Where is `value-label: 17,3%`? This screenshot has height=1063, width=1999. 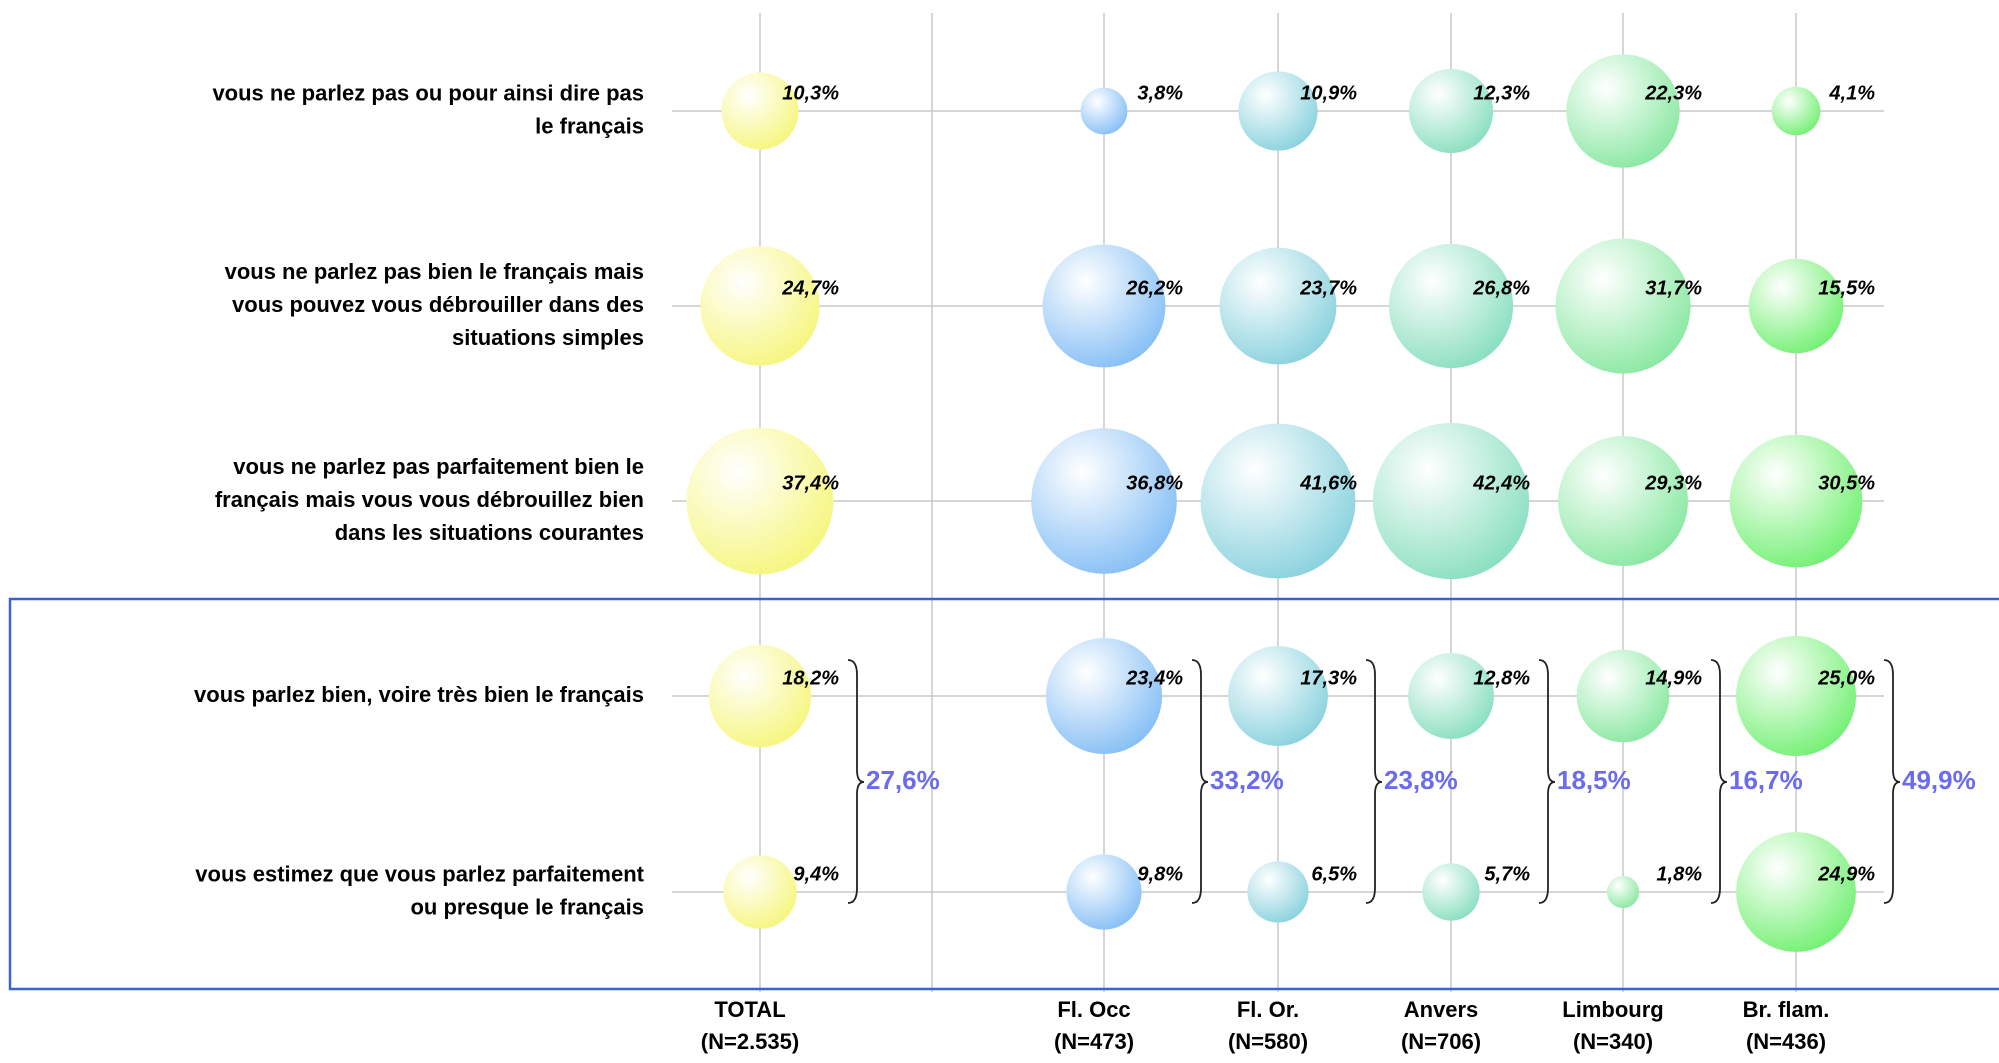
value-label: 17,3% is located at coordinates (1328, 678).